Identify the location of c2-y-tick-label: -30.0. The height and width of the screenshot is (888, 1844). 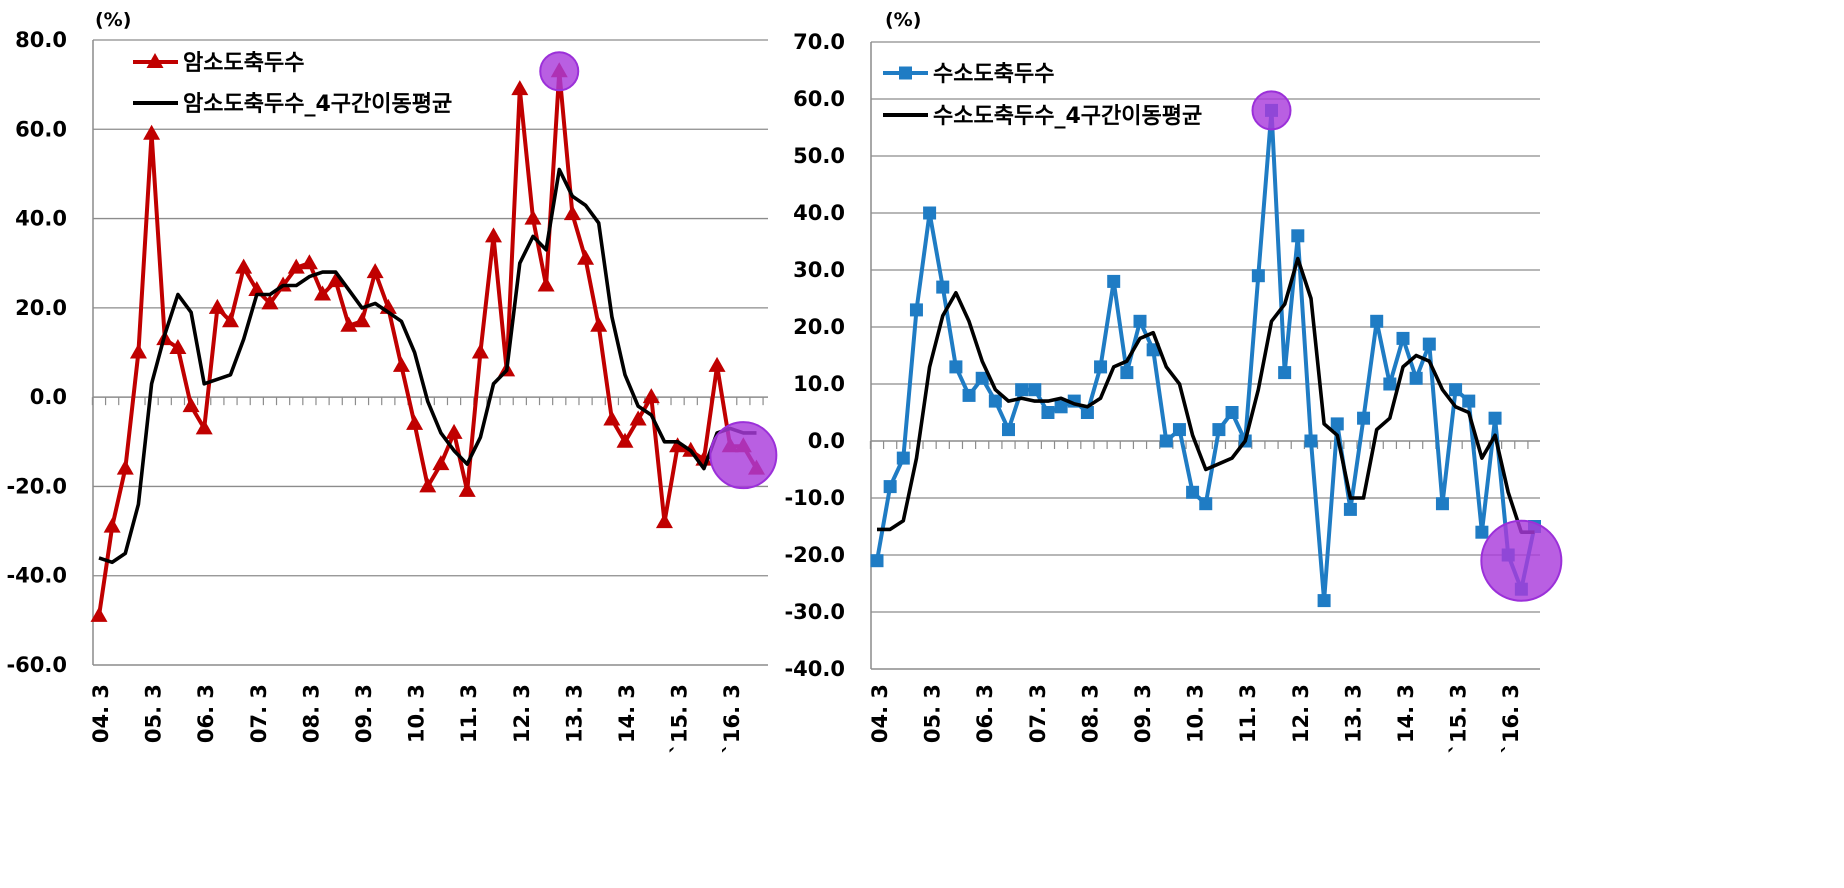
(814, 612).